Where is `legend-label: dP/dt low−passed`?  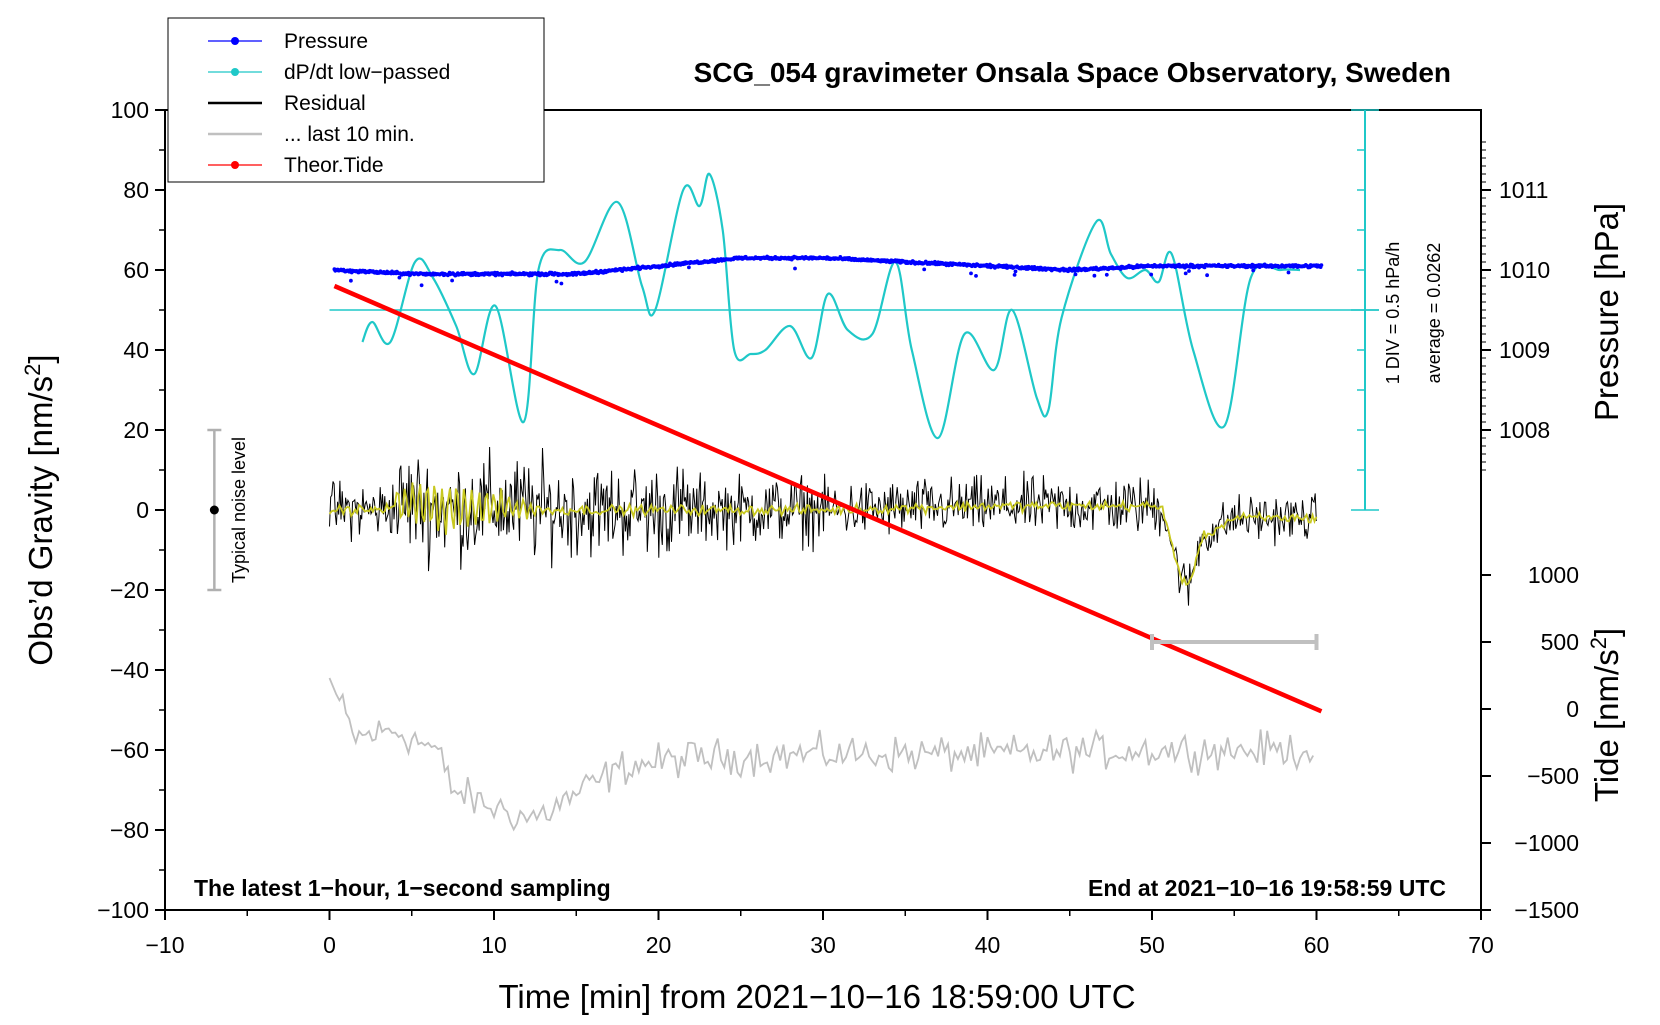
legend-label: dP/dt low−passed is located at coordinates (367, 72).